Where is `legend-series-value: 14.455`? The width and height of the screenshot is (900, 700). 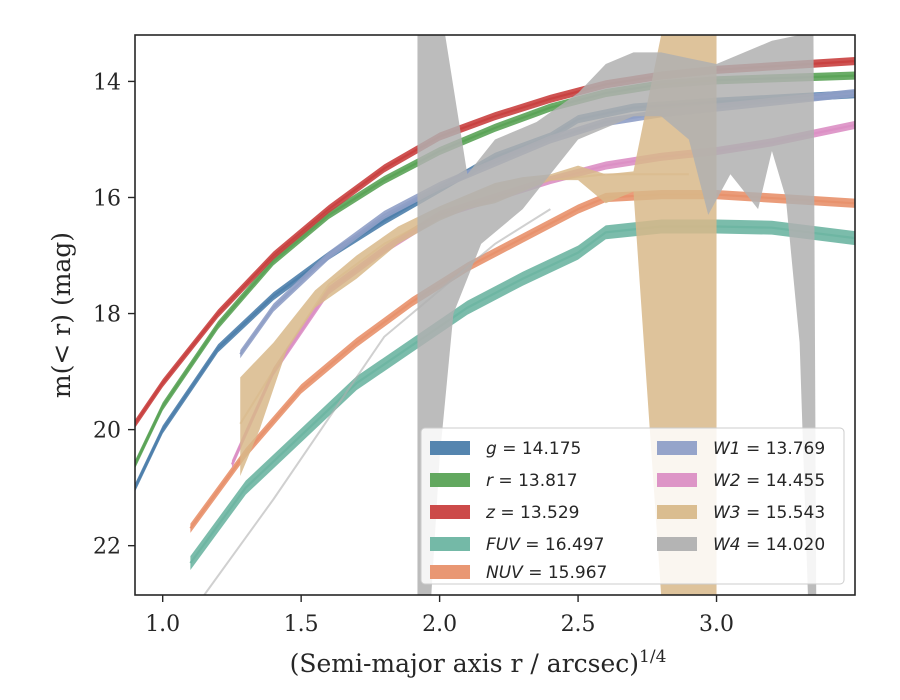
legend-series-value: 14.455 is located at coordinates (795, 481).